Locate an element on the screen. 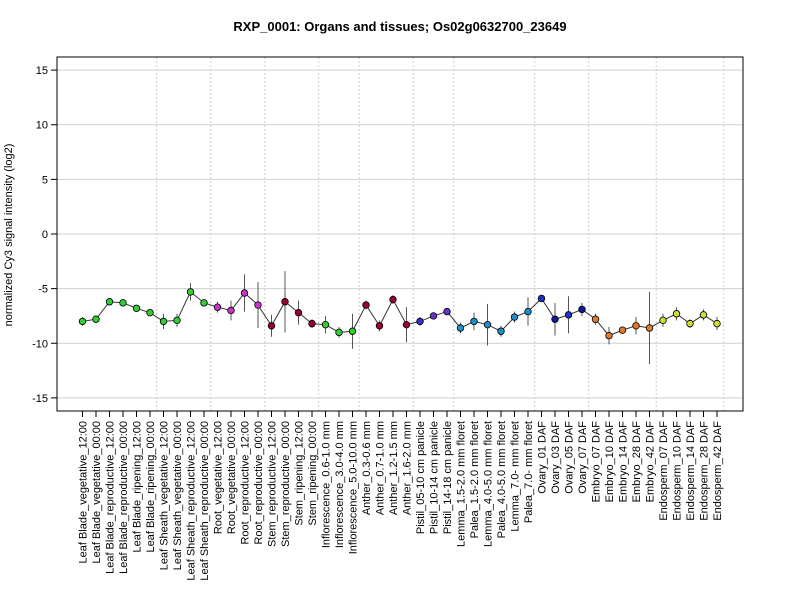  x-tick-label: Embryo_07 DAF is located at coordinates (597, 462).